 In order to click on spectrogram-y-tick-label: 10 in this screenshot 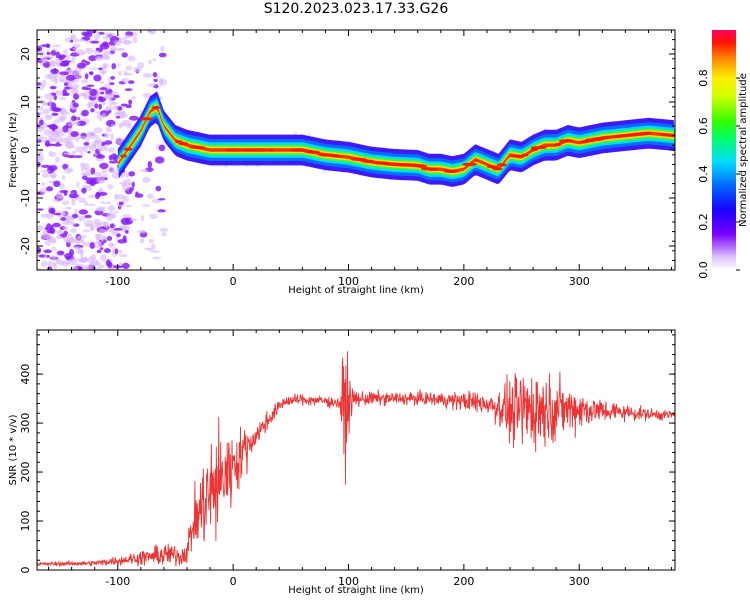, I will do `click(25, 102)`.